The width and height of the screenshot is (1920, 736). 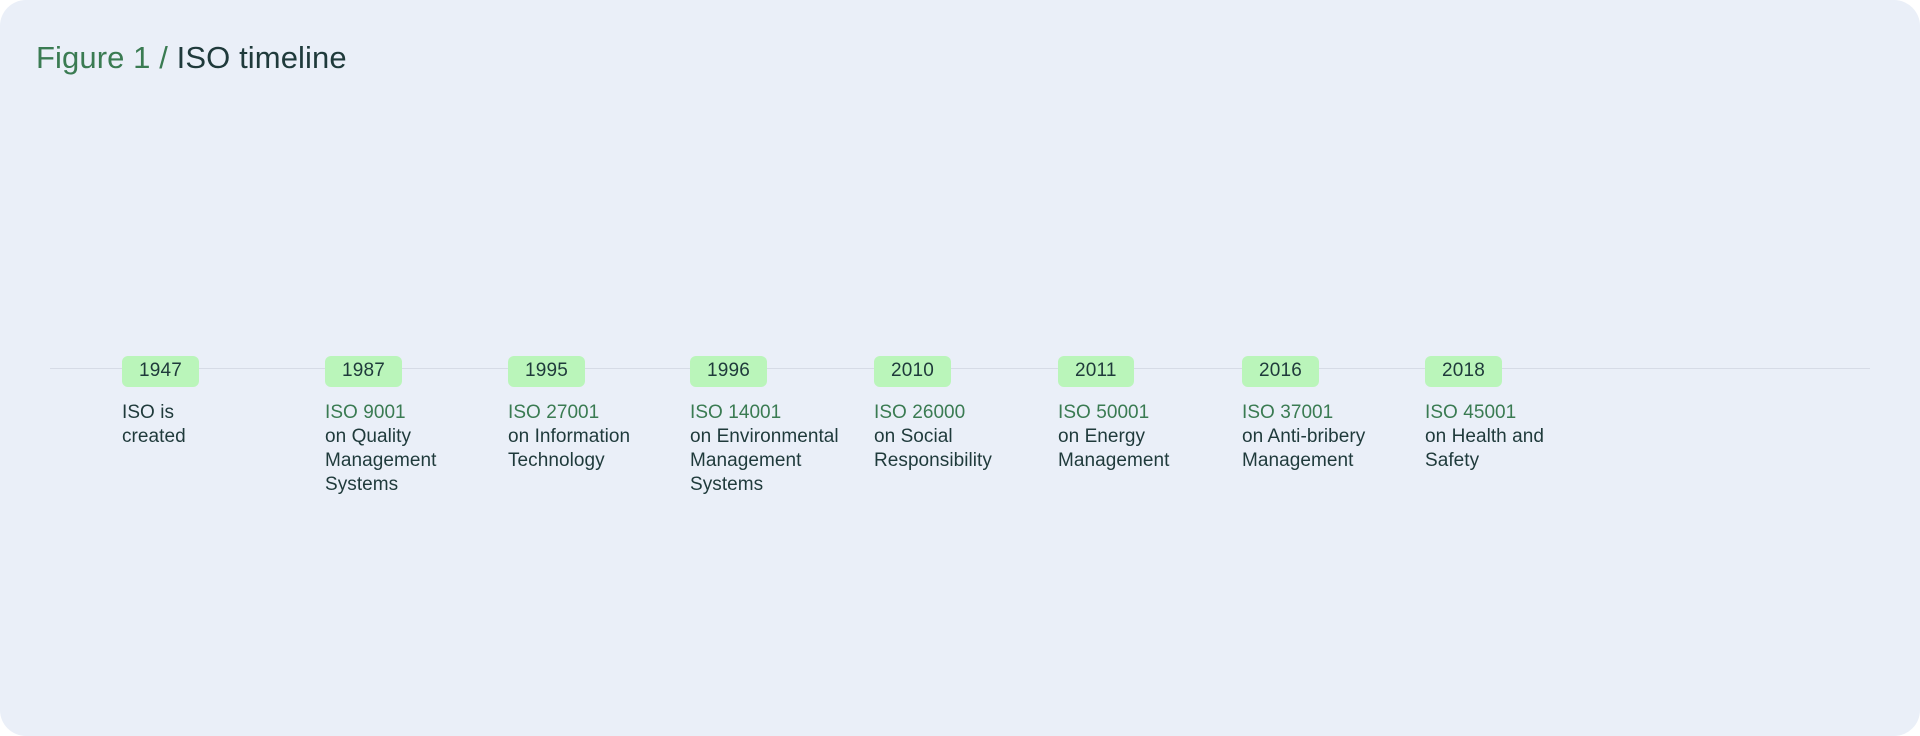 I want to click on timeline-standard-label: ISO 27001, so click(x=554, y=412).